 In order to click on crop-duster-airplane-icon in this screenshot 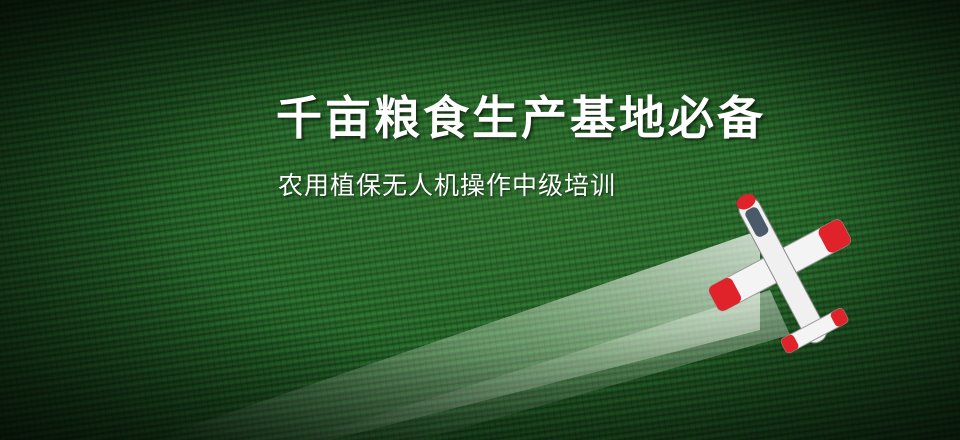, I will do `click(780, 273)`.